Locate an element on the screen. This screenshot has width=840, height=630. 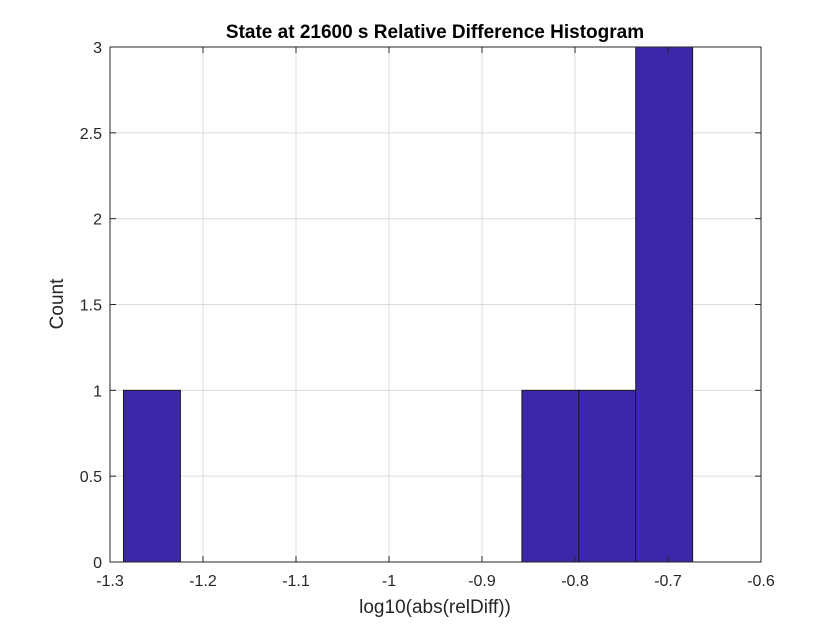
x-tick-label: -1.1 is located at coordinates (296, 581).